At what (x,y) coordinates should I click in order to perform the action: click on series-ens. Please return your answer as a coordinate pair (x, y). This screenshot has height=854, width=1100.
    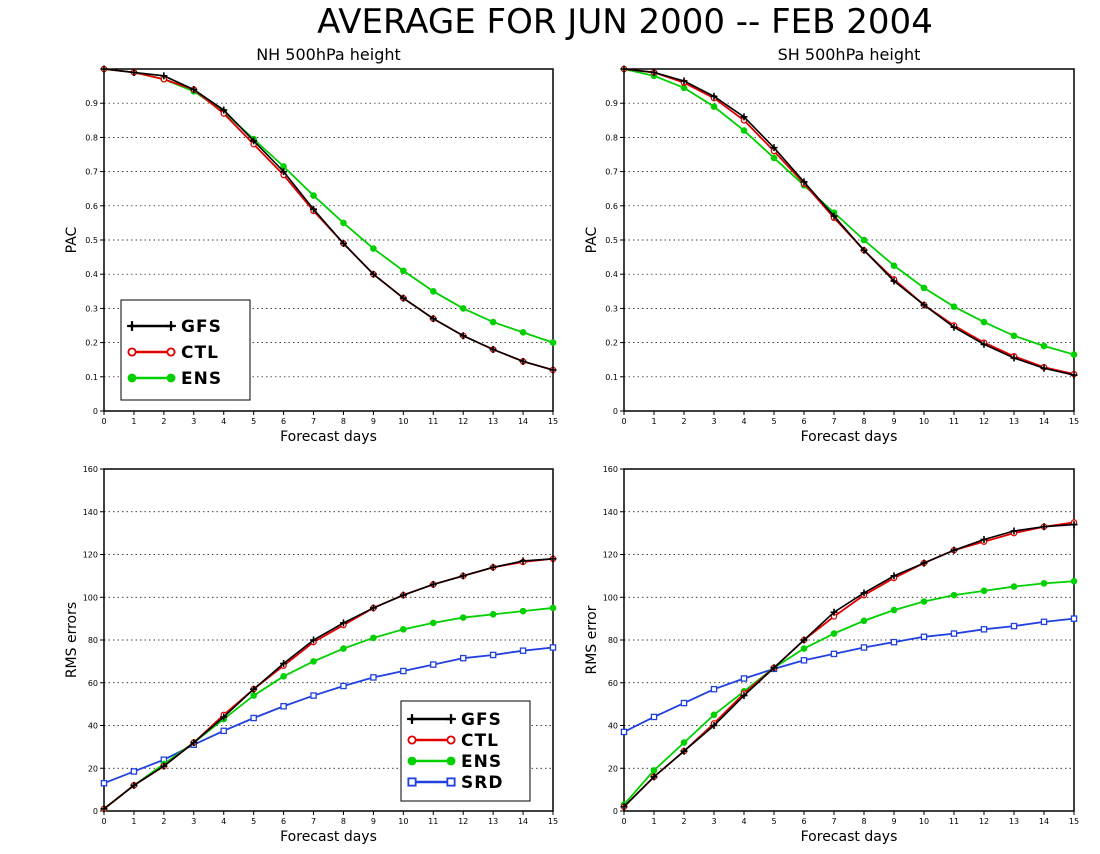
    Looking at the image, I should click on (849, 211).